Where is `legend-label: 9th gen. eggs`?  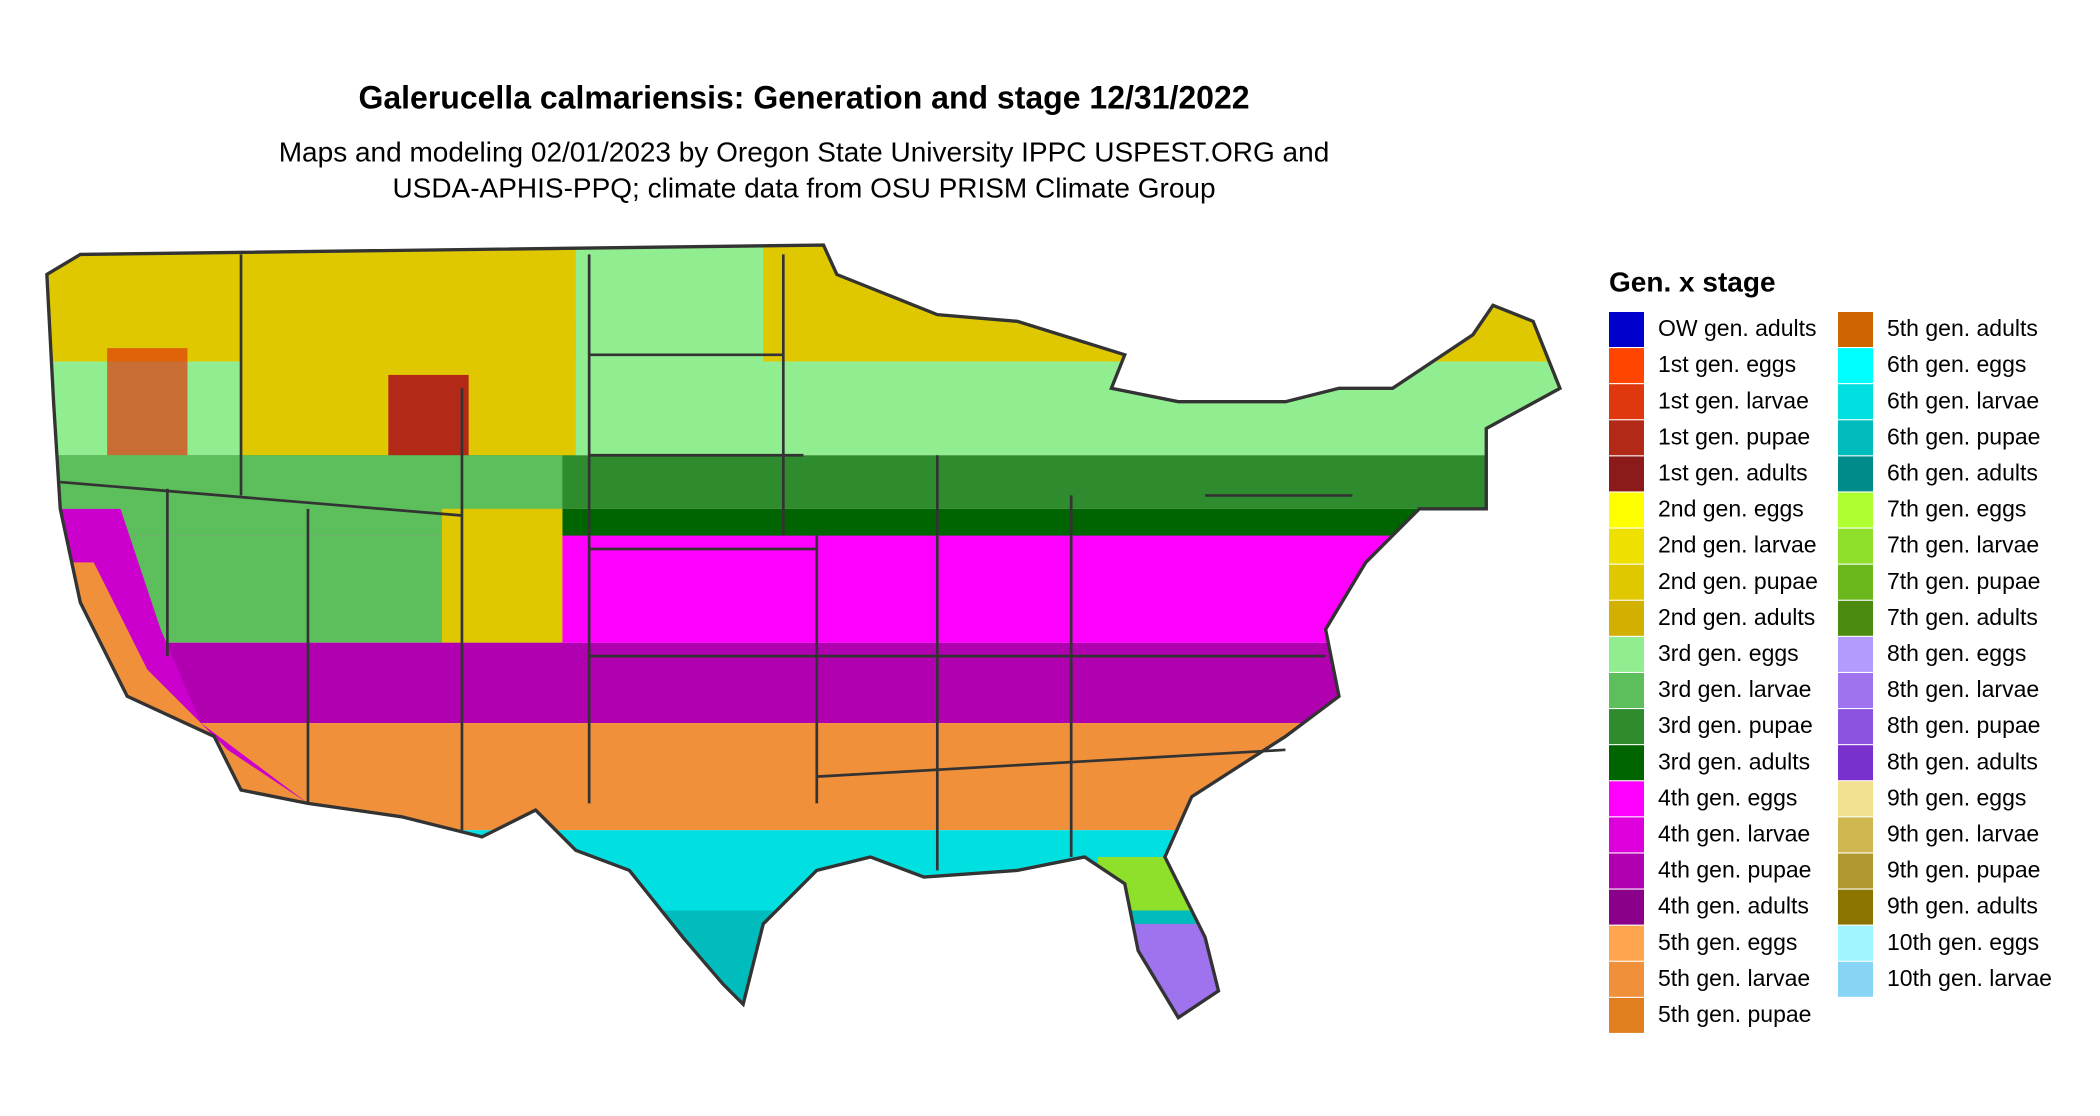
legend-label: 9th gen. eggs is located at coordinates (1956, 797).